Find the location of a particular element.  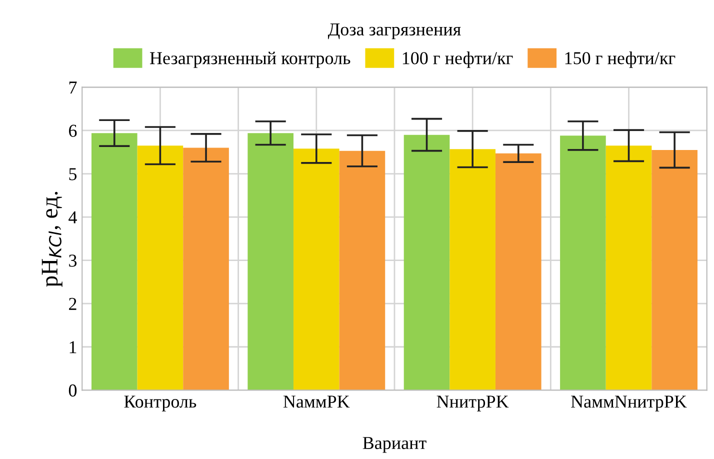

y-tick-label: 0 is located at coordinates (72, 390).